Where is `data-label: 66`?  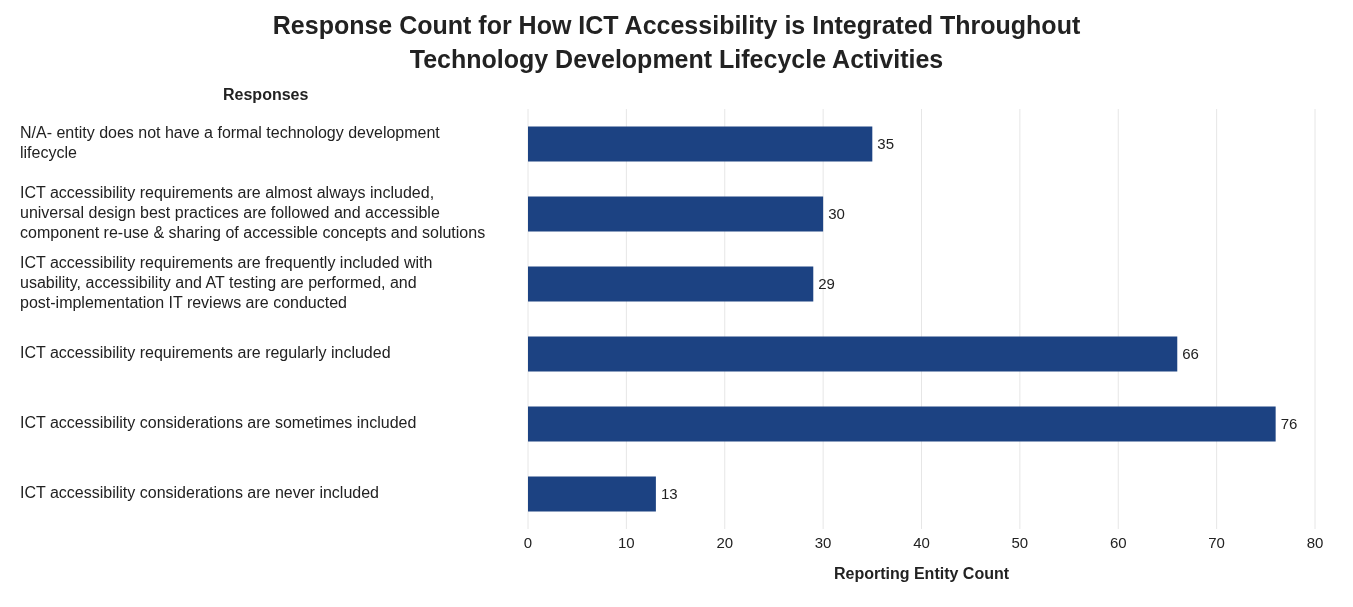 data-label: 66 is located at coordinates (1190, 354).